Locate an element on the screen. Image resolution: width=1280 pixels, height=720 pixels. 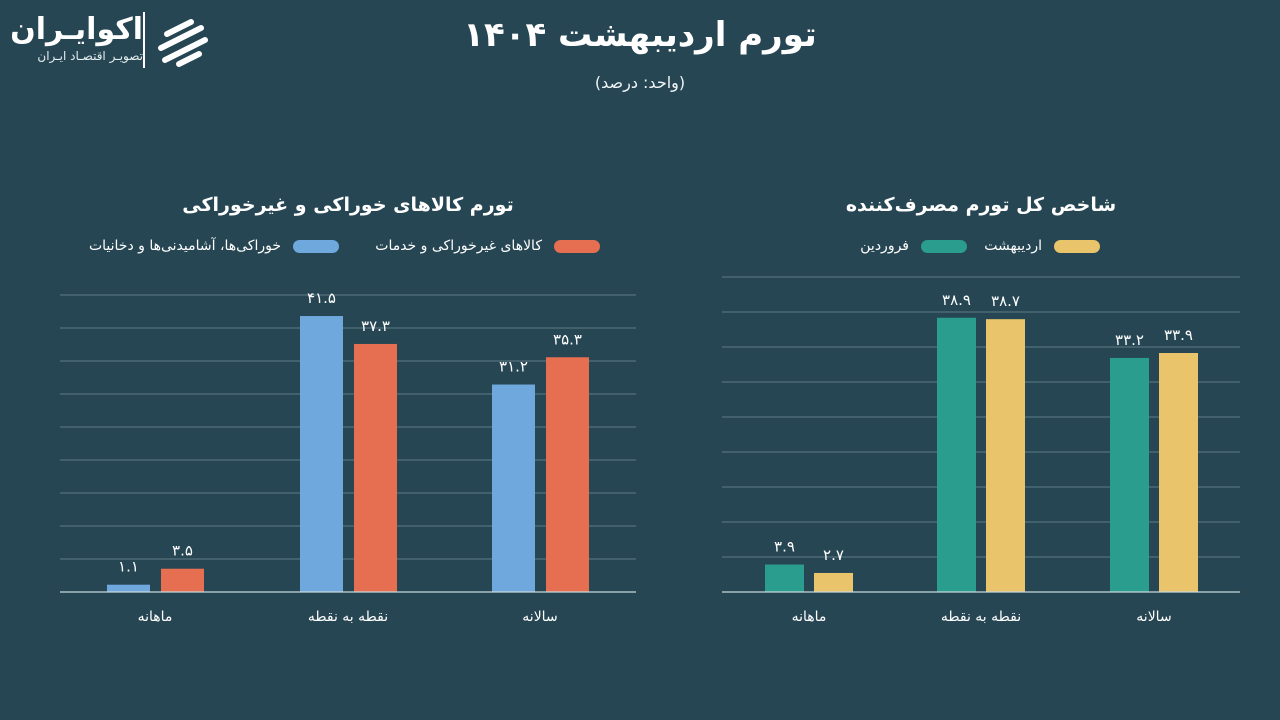
data-label-cpi-s1-2: ۳۳.۹ is located at coordinates (1178, 335).